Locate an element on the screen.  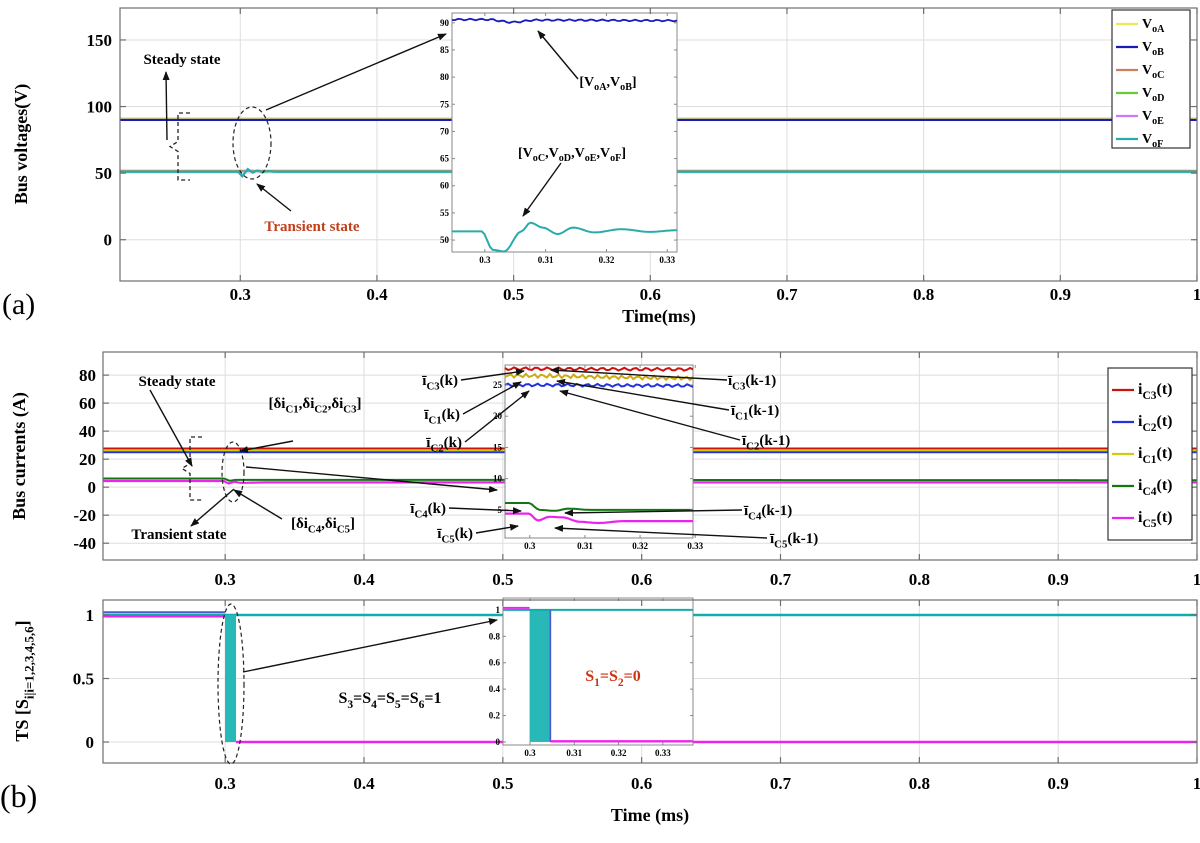
inset-y-tick: 0.4 is located at coordinates (495, 689).